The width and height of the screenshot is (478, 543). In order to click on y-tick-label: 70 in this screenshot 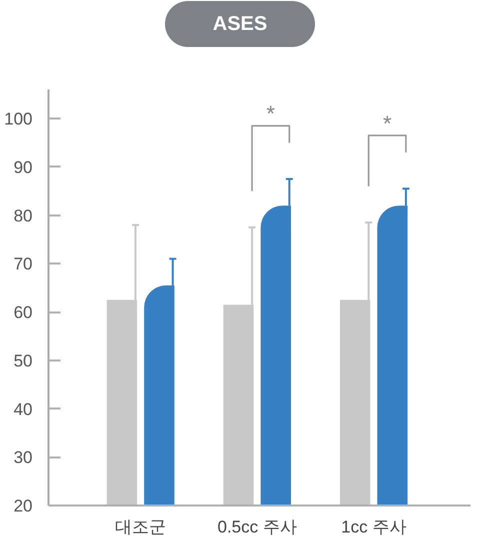, I will do `click(23, 264)`.